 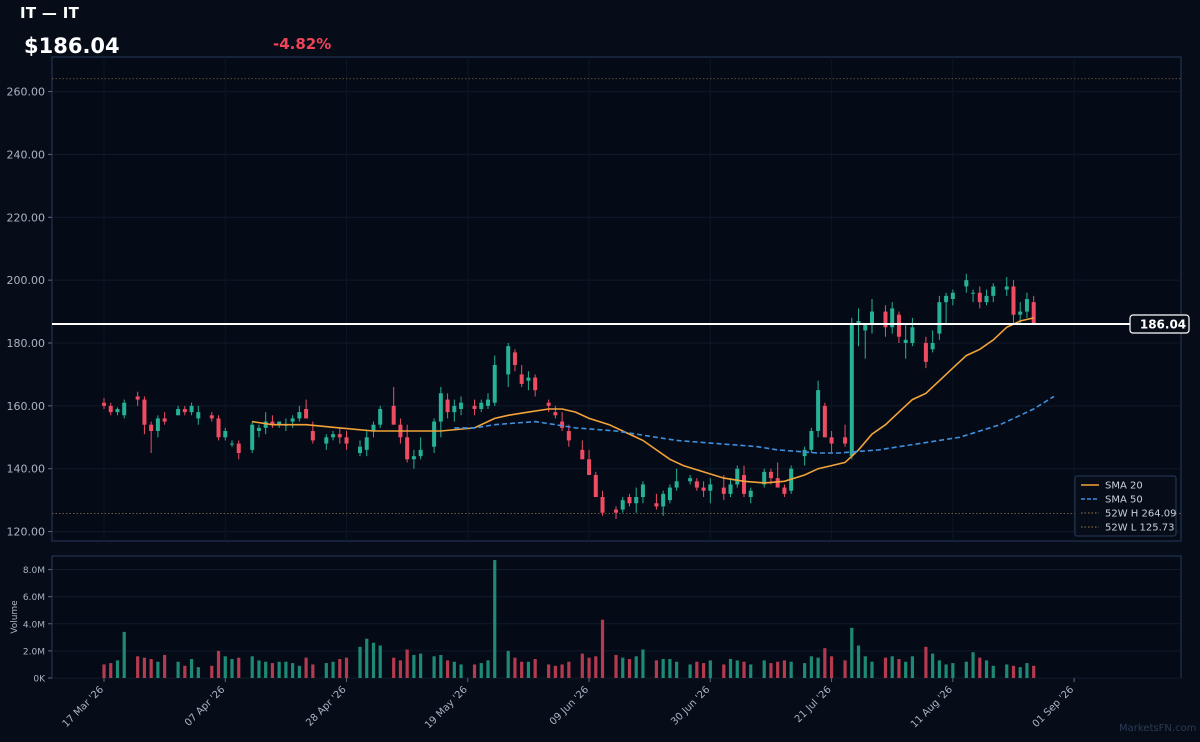 I want to click on price-tick-label: 140.00, so click(x=26, y=469).